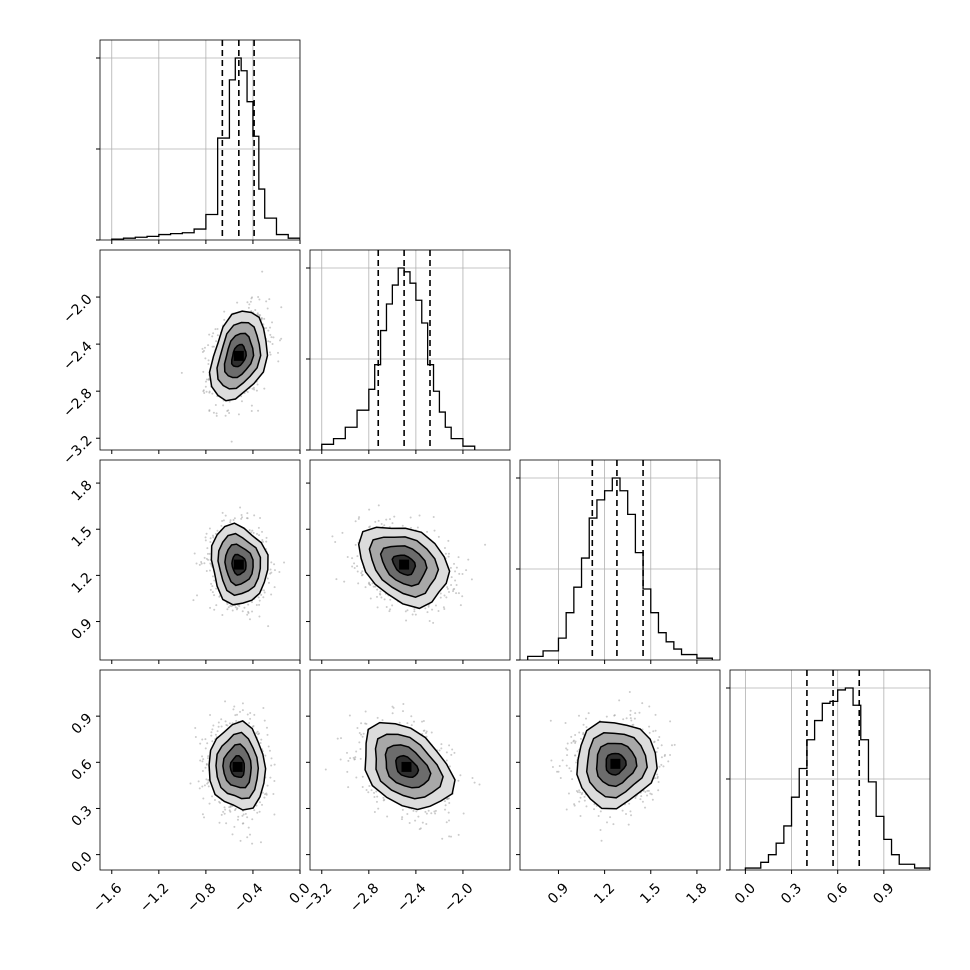 The height and width of the screenshot is (970, 970). I want to click on contour-line, so click(237, 766).